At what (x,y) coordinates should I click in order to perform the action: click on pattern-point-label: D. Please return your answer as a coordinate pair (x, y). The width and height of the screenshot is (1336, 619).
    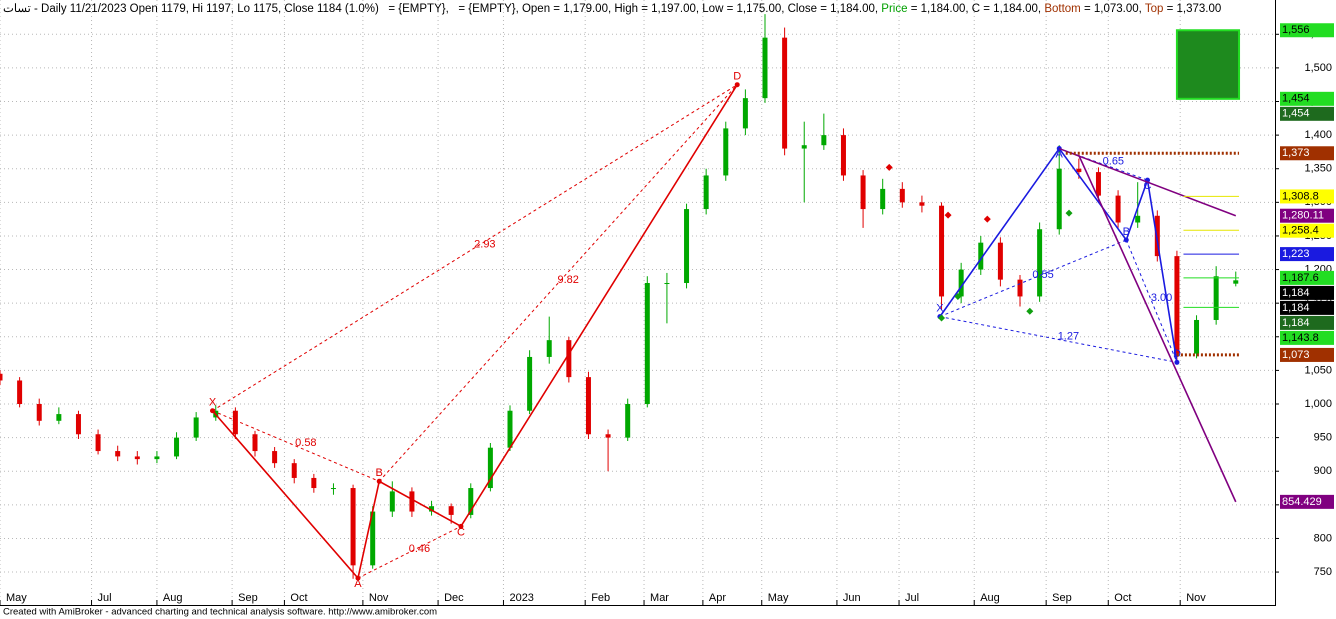
    Looking at the image, I should click on (737, 77).